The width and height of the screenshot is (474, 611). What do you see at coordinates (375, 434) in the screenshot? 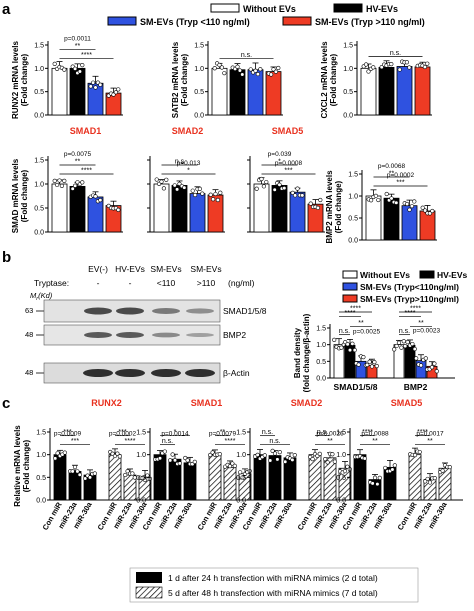
I see `significance-label: p=0.0088` at bounding box center [375, 434].